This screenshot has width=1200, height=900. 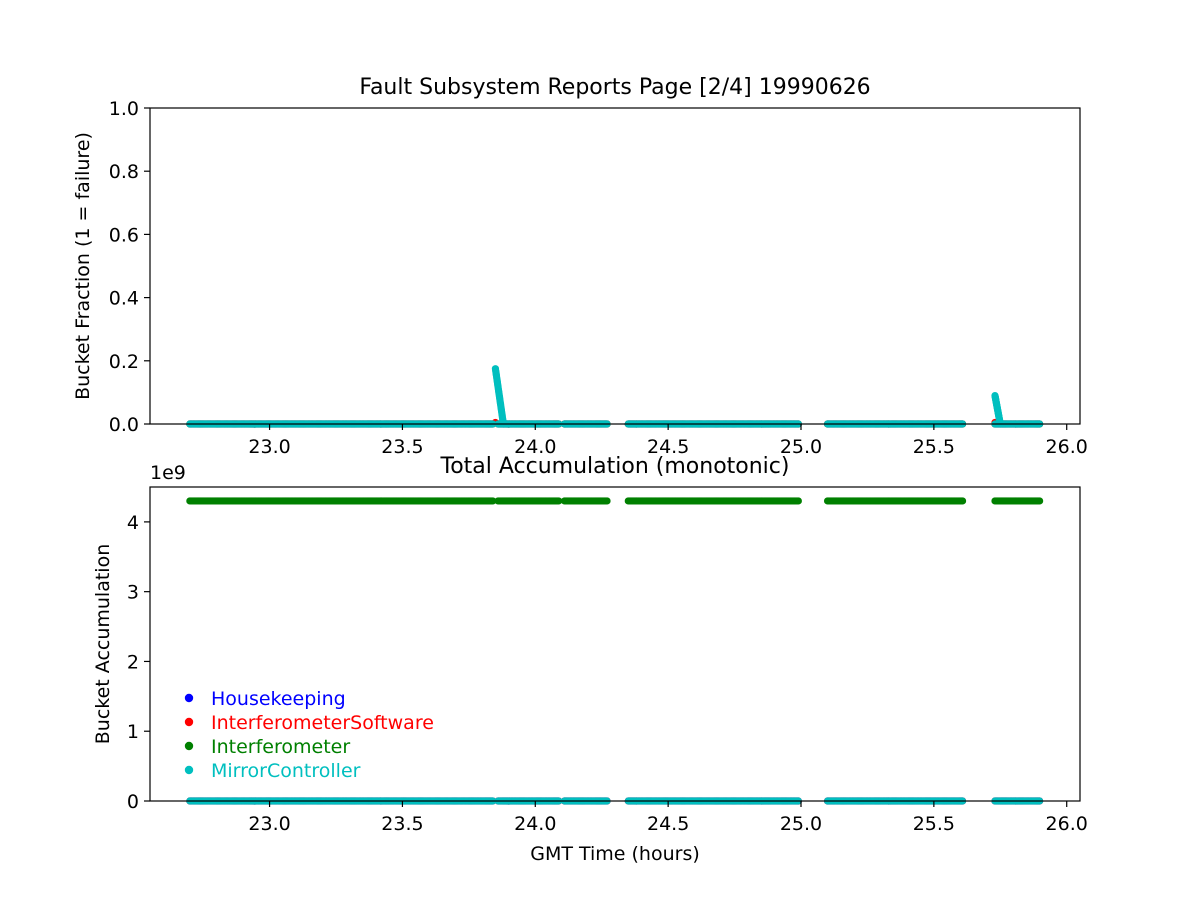 What do you see at coordinates (83, 266) in the screenshot?
I see `fault-fraction-y-axis-label: Bucket Fraction (1 = failure)` at bounding box center [83, 266].